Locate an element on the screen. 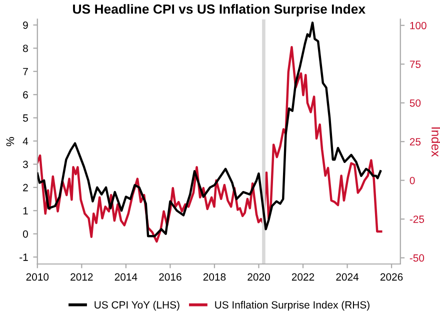  y-tick-label: 2 is located at coordinates (25, 188).